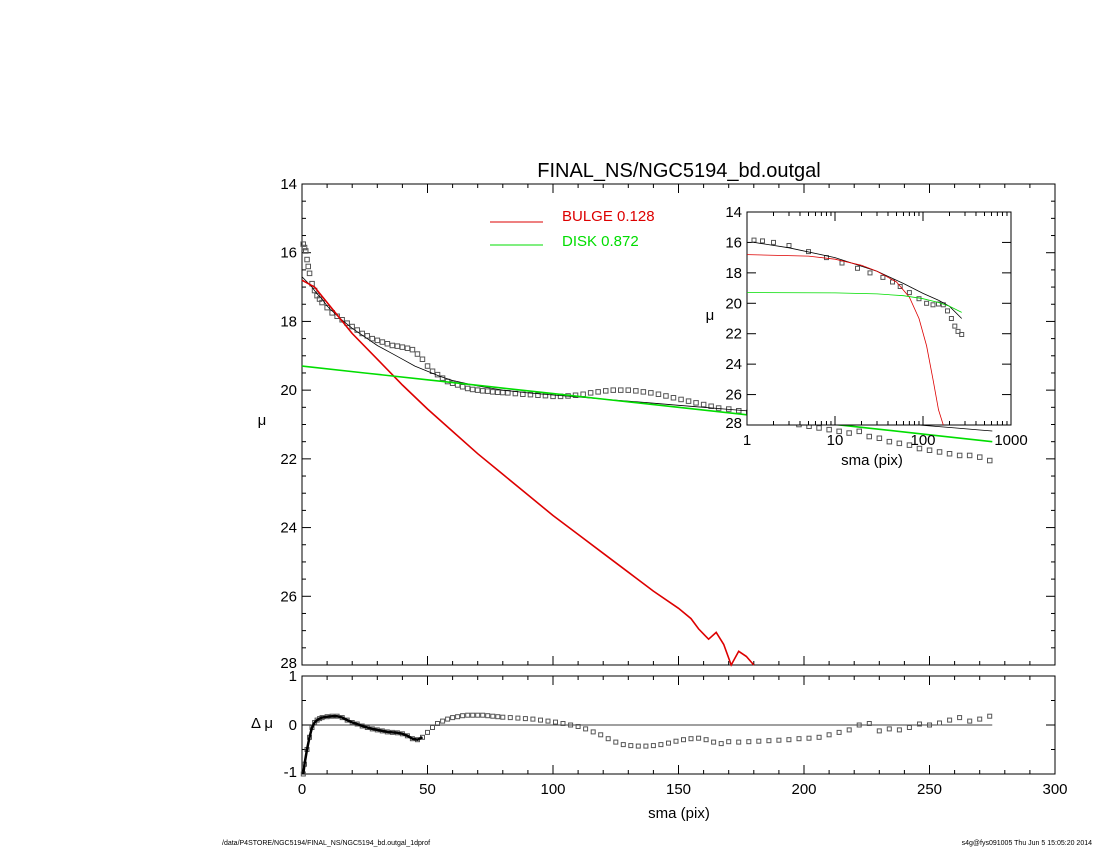 Image resolution: width=1100 pixels, height=850 pixels. I want to click on y-tick-label: 14, so click(733, 212).